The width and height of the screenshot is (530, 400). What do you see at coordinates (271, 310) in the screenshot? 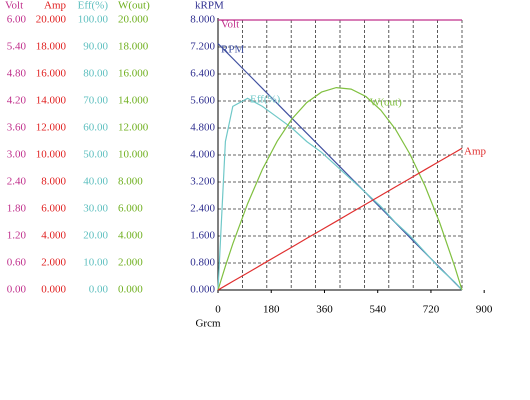
I see `x-tick-label: 180` at bounding box center [271, 310].